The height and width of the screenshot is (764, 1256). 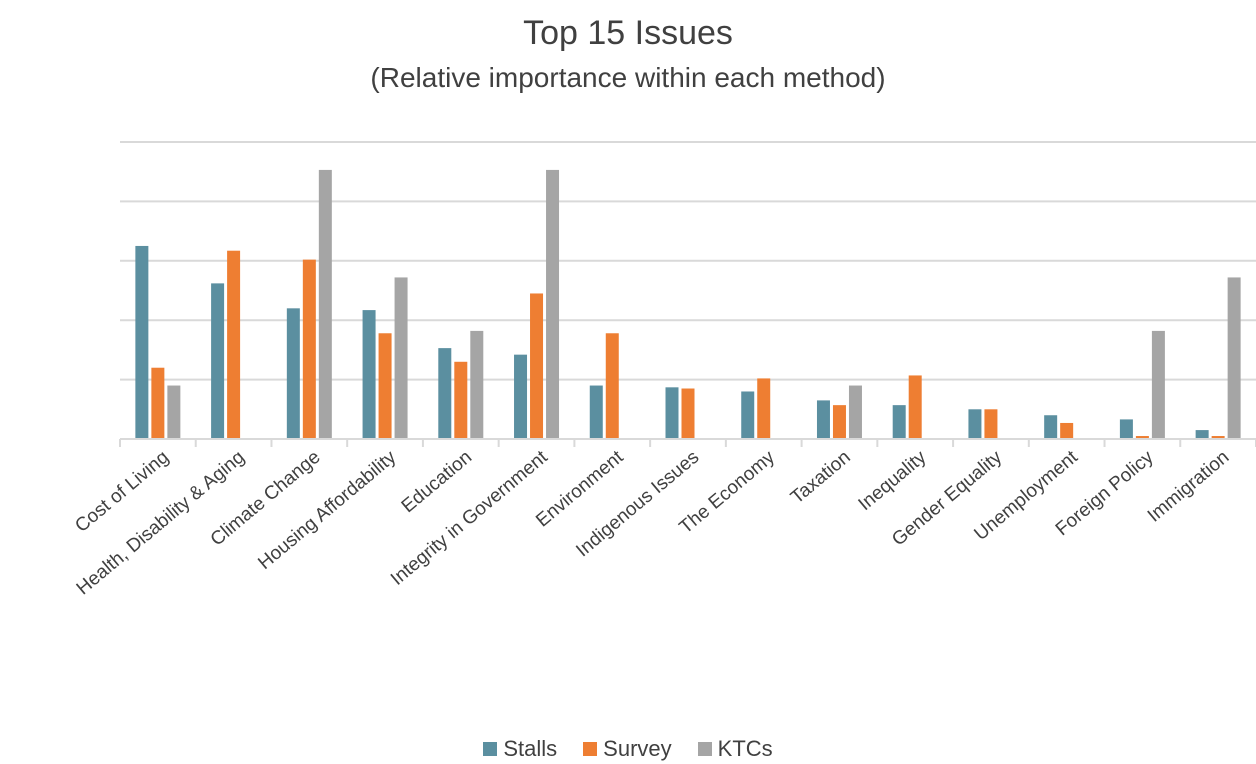 I want to click on legend-item-stalls: Stalls, so click(x=520, y=749).